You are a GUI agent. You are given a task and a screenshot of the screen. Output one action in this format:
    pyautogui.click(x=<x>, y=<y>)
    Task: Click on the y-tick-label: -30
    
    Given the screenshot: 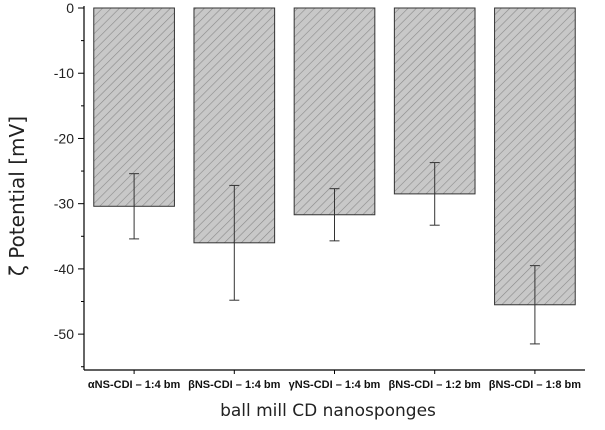 What is the action you would take?
    pyautogui.click(x=64, y=204)
    